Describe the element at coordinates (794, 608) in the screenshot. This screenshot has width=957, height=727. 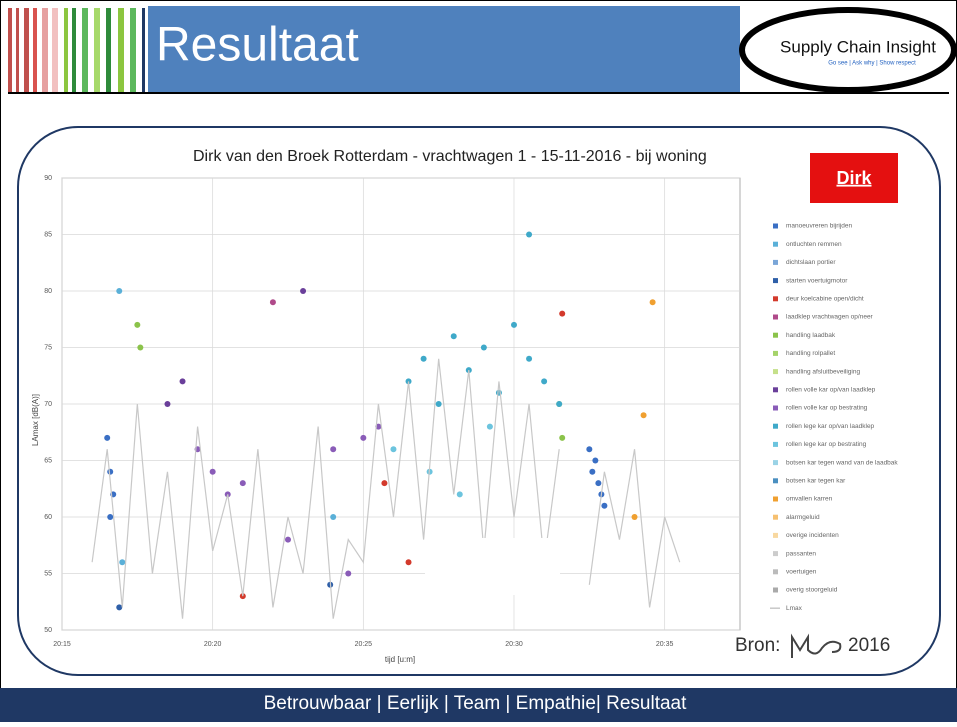
I see `legend-label: Lmax` at that location.